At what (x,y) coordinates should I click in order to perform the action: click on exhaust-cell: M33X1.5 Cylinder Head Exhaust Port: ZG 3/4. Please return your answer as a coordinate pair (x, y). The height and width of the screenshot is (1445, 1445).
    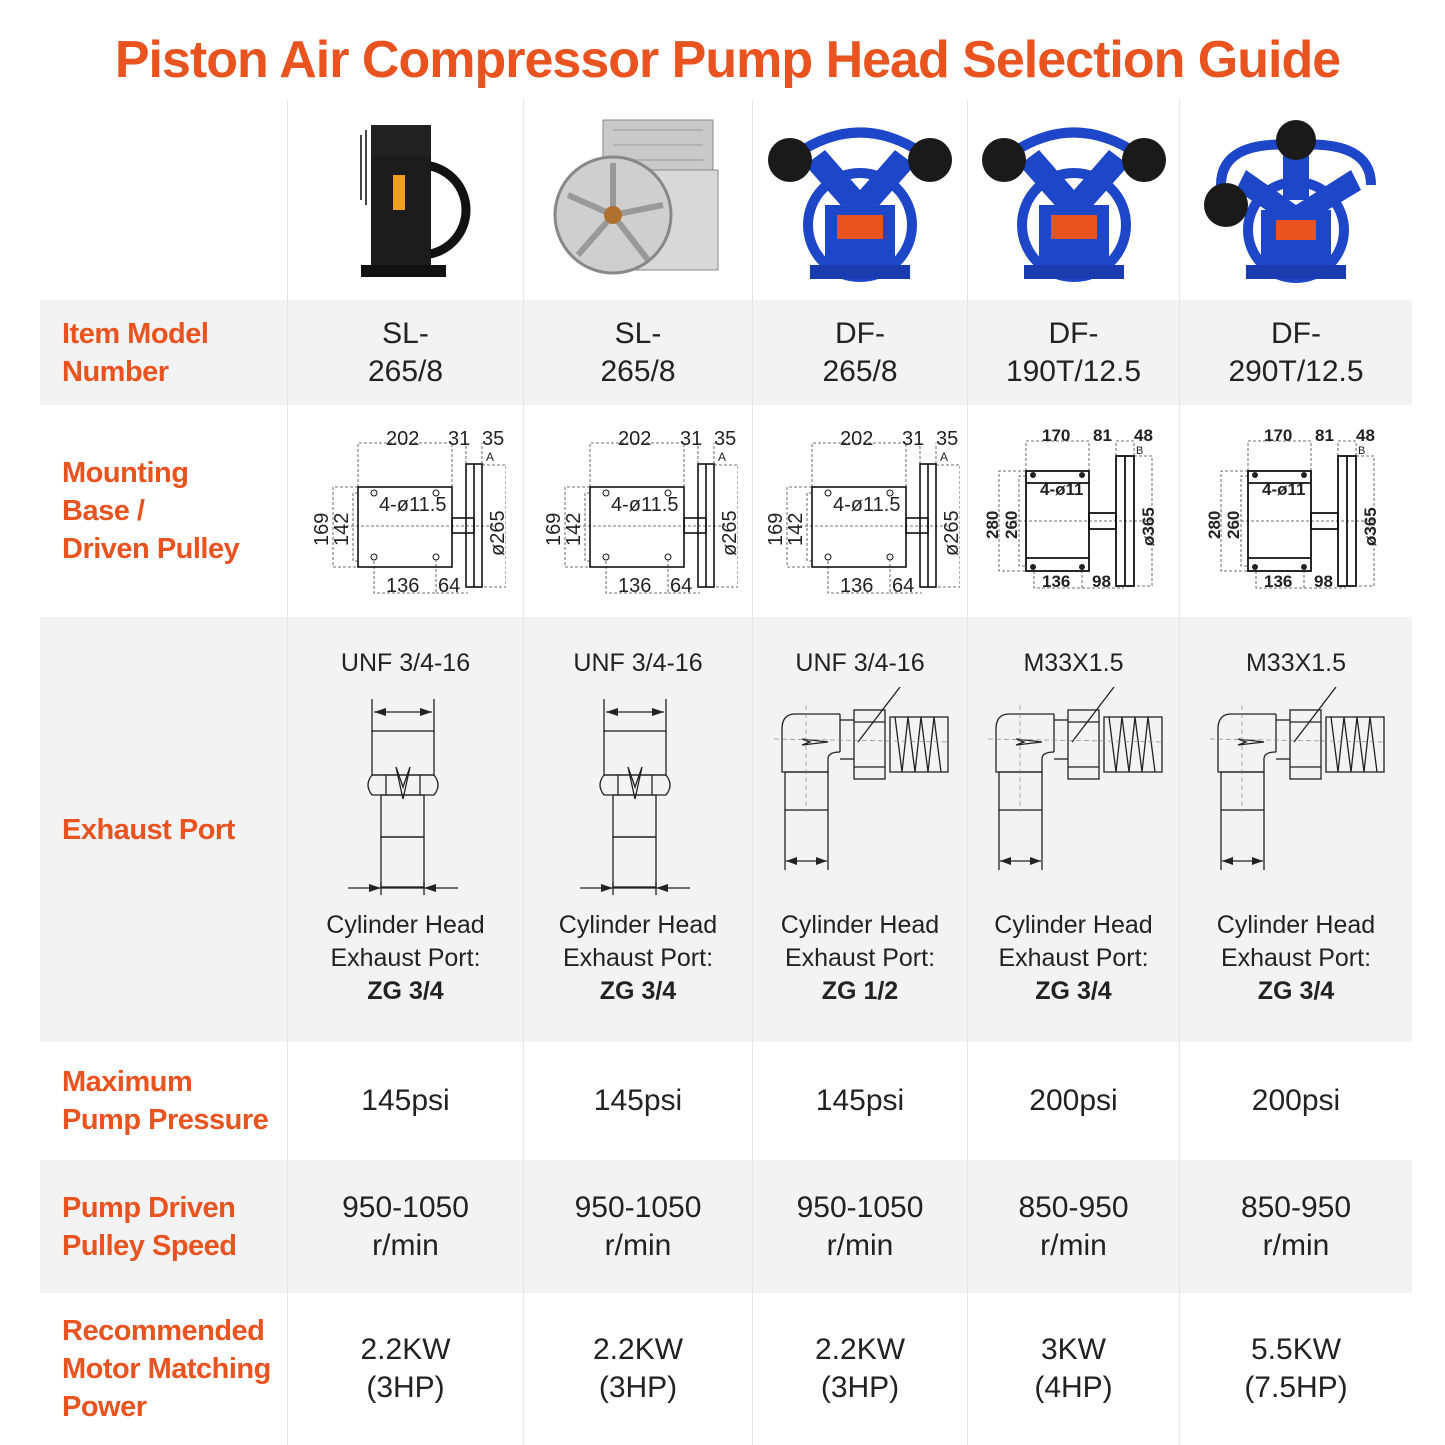
    Looking at the image, I should click on (1295, 829).